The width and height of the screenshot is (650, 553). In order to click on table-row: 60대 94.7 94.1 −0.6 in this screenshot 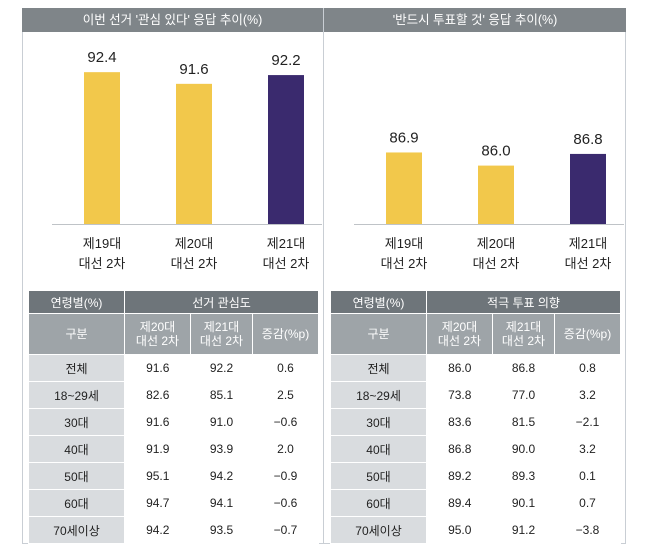, I will do `click(173, 503)`.